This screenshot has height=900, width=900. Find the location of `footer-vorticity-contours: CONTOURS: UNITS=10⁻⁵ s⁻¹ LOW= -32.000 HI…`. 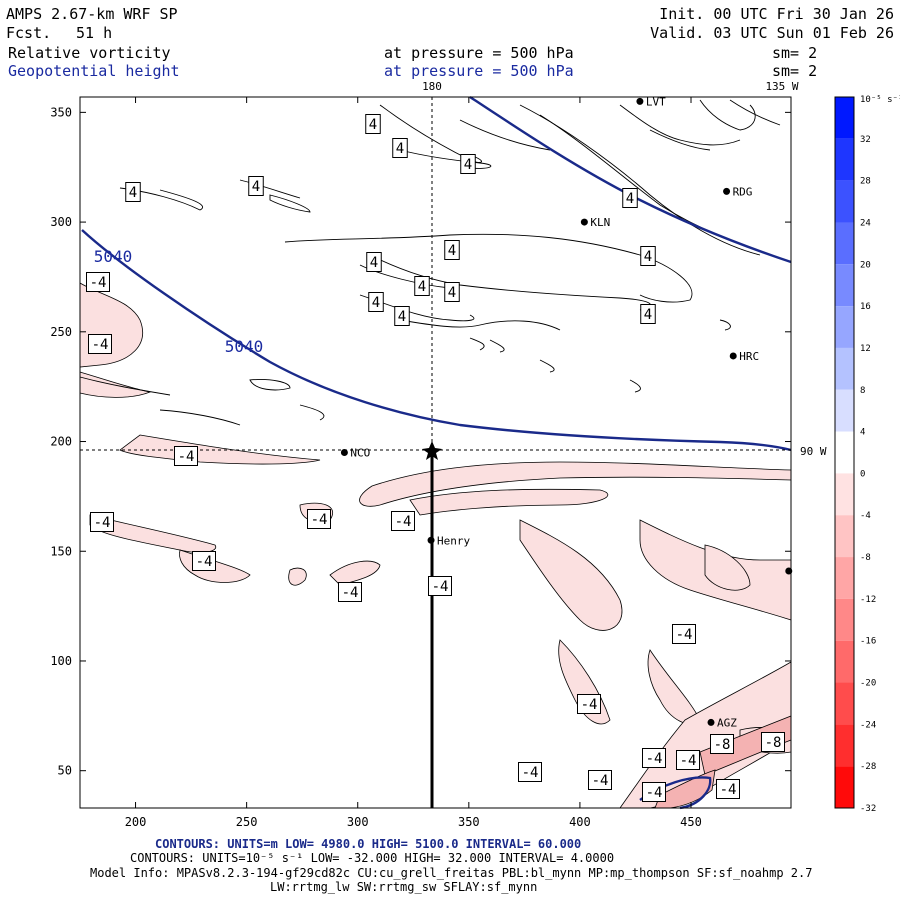

footer-vorticity-contours: CONTOURS: UNITS=10⁻⁵ s⁻¹ LOW= -32.000 HI… is located at coordinates (372, 858).